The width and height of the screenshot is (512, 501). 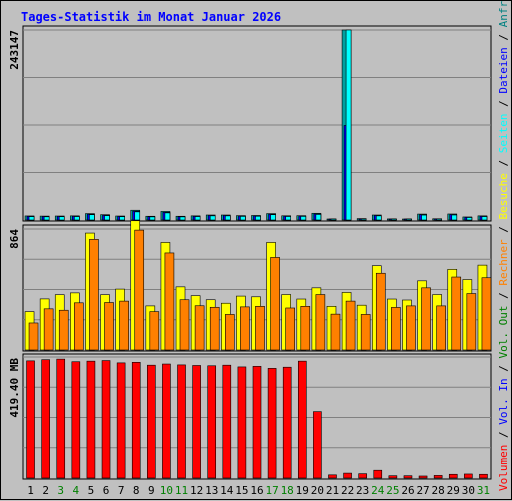 I want to click on x-tick-label-8: 8, so click(x=136, y=490).